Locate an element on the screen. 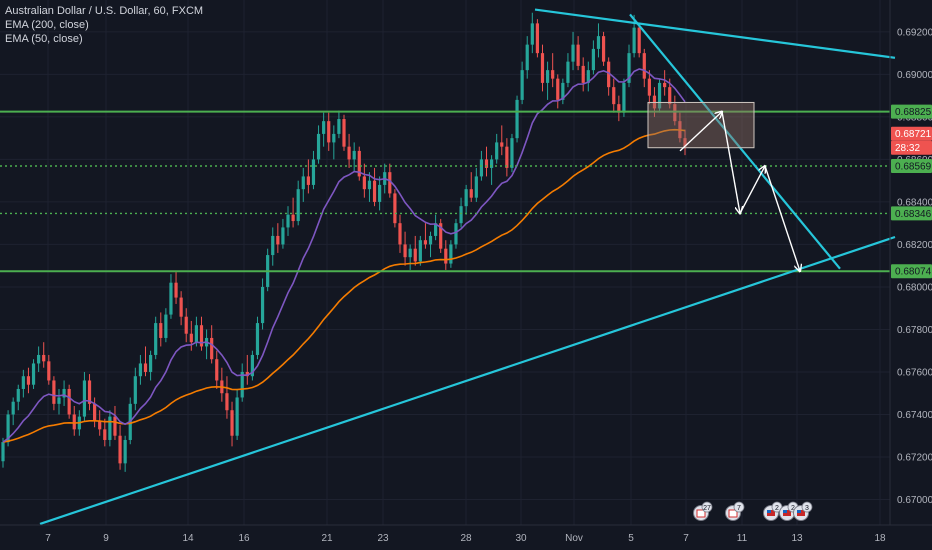  price-label-last: 0.68721 is located at coordinates (913, 134).